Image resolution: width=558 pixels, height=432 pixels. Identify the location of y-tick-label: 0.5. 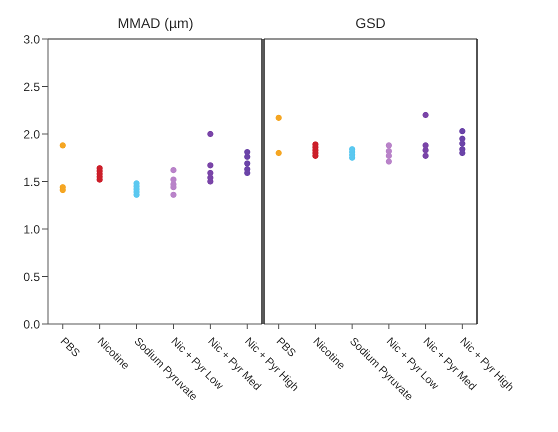
(31, 277).